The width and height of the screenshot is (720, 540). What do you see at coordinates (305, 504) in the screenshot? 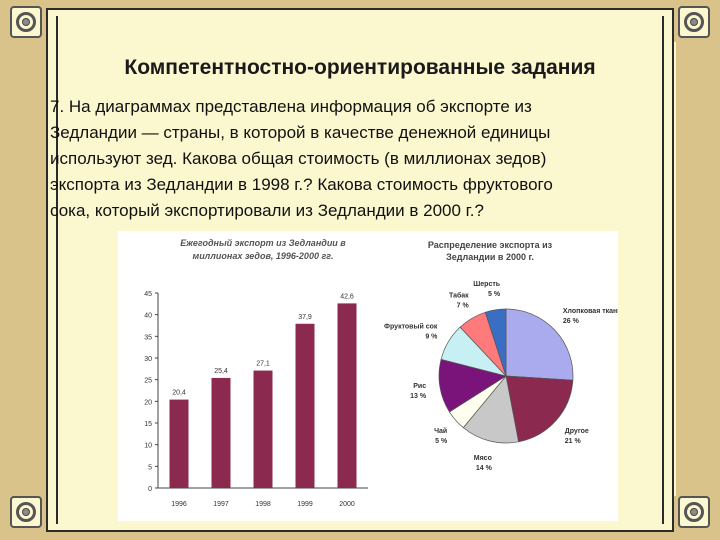
I see `bar-category-label: 1999` at bounding box center [305, 504].